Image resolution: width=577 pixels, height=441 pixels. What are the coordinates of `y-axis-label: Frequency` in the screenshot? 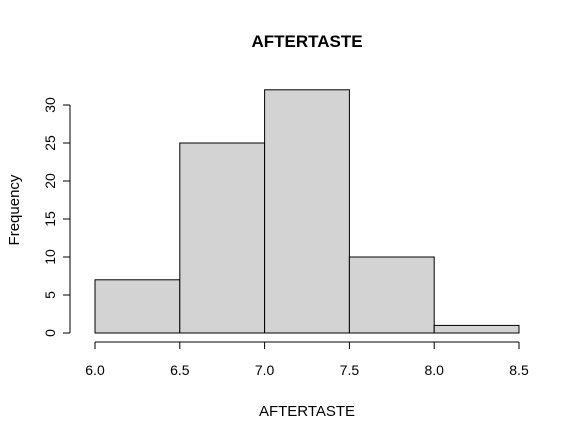 It's located at (14, 209).